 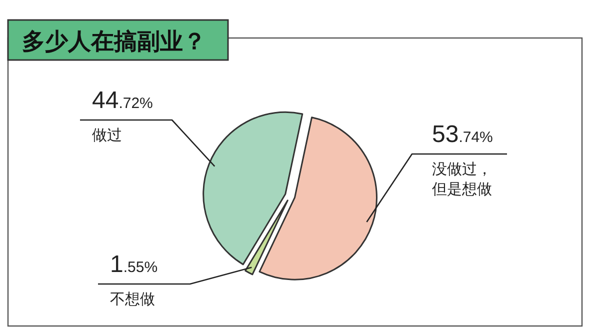 I want to click on slice-label: 不想做, so click(x=132, y=299).